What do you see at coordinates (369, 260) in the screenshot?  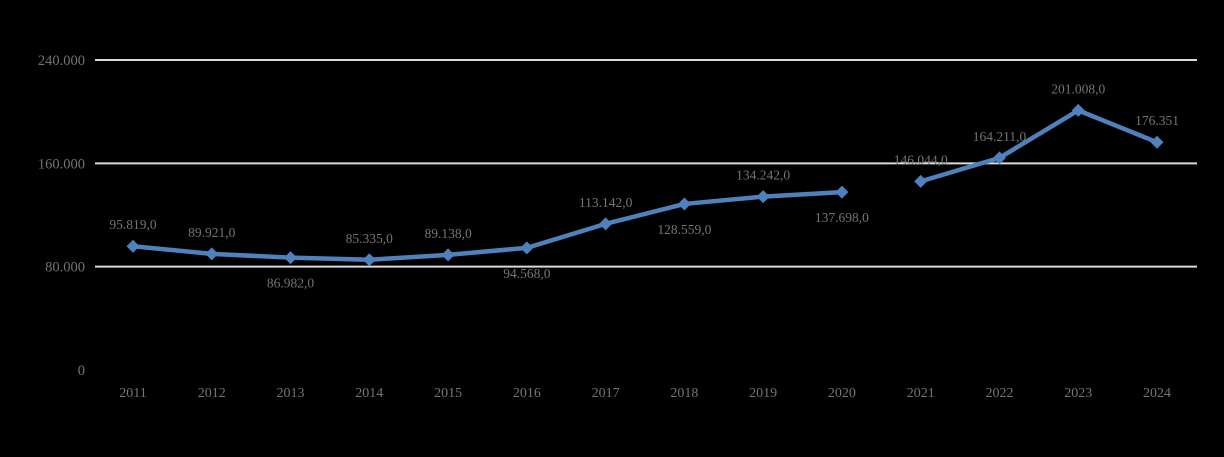 I see `data-point-marker-2014` at bounding box center [369, 260].